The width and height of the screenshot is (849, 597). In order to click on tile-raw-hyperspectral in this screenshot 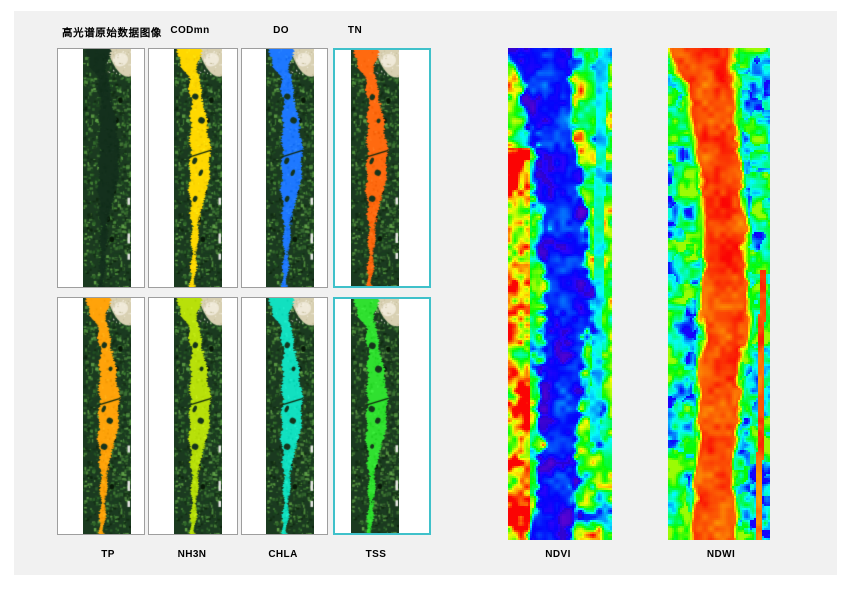, I will do `click(101, 168)`.